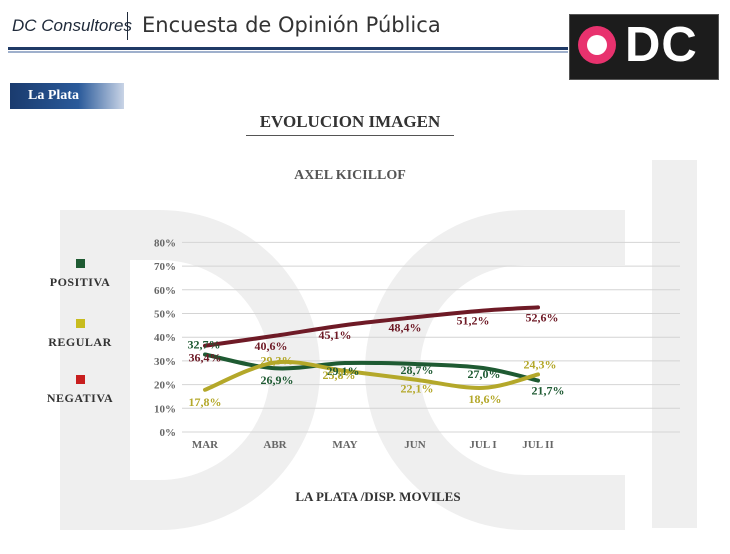 Image resolution: width=730 pixels, height=554 pixels. Describe the element at coordinates (67, 96) in the screenshot. I see `region-tab: La Plata` at that location.